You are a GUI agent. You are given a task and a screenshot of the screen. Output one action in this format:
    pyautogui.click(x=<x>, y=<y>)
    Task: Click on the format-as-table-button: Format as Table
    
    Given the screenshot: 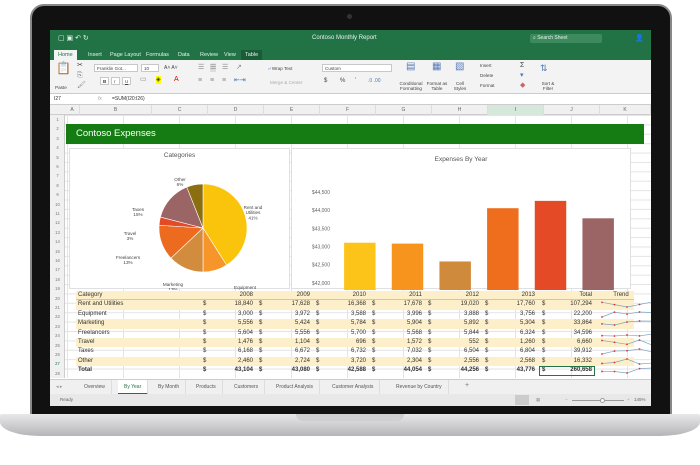 What is the action you would take?
    pyautogui.click(x=437, y=86)
    